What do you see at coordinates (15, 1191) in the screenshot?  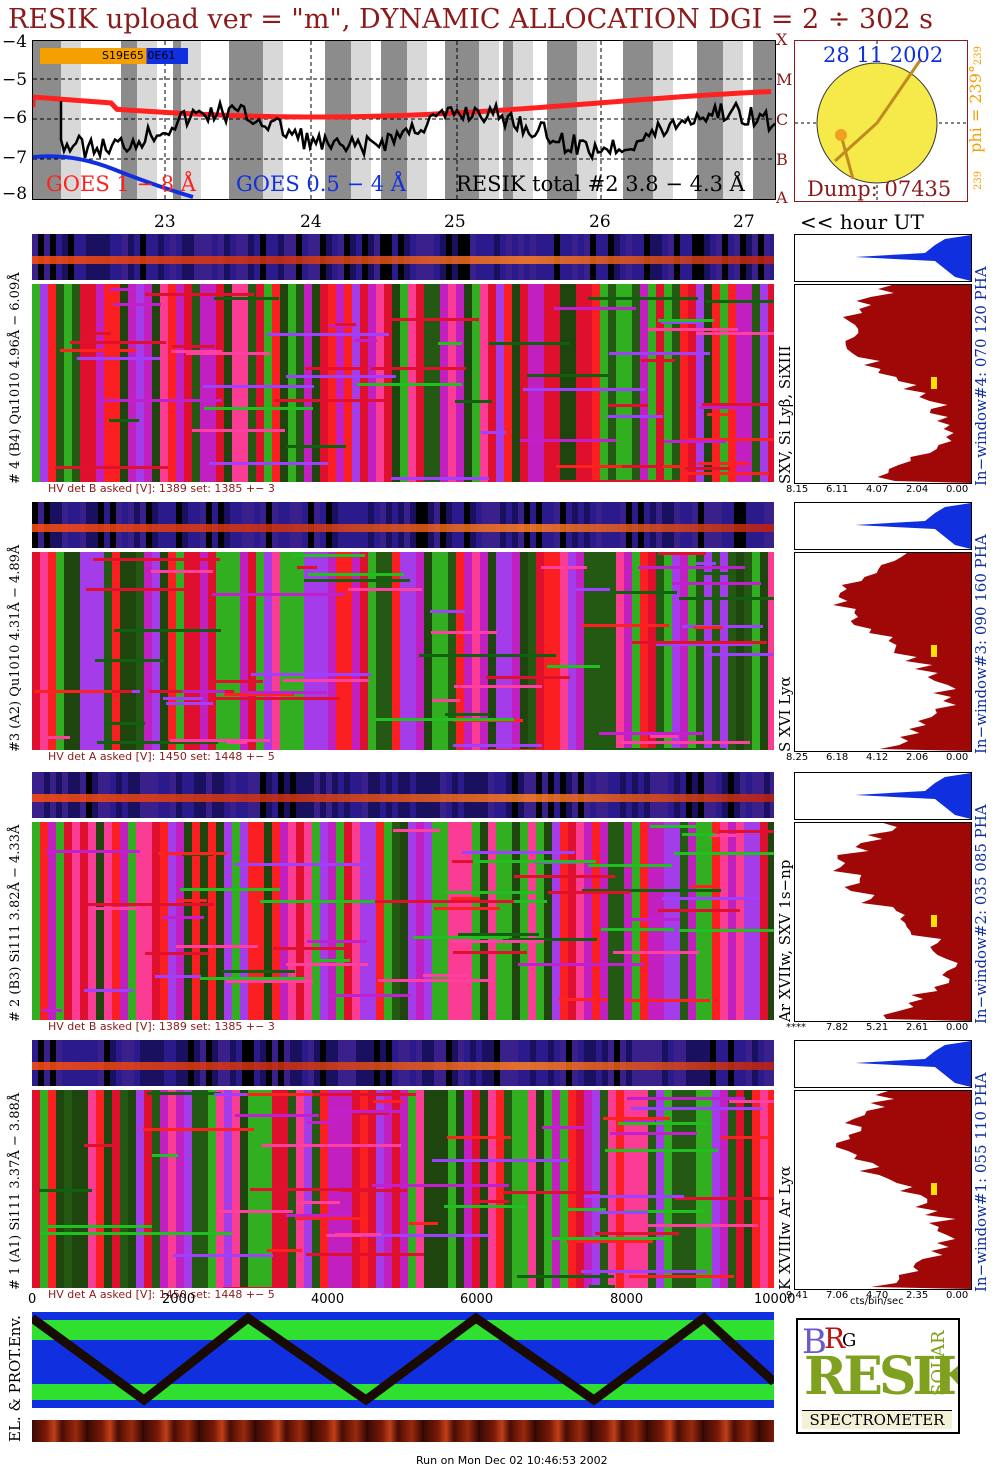 I see `channel-1-label: # 1 (A1) Si111 3.37Å − 3.88Å` at bounding box center [15, 1191].